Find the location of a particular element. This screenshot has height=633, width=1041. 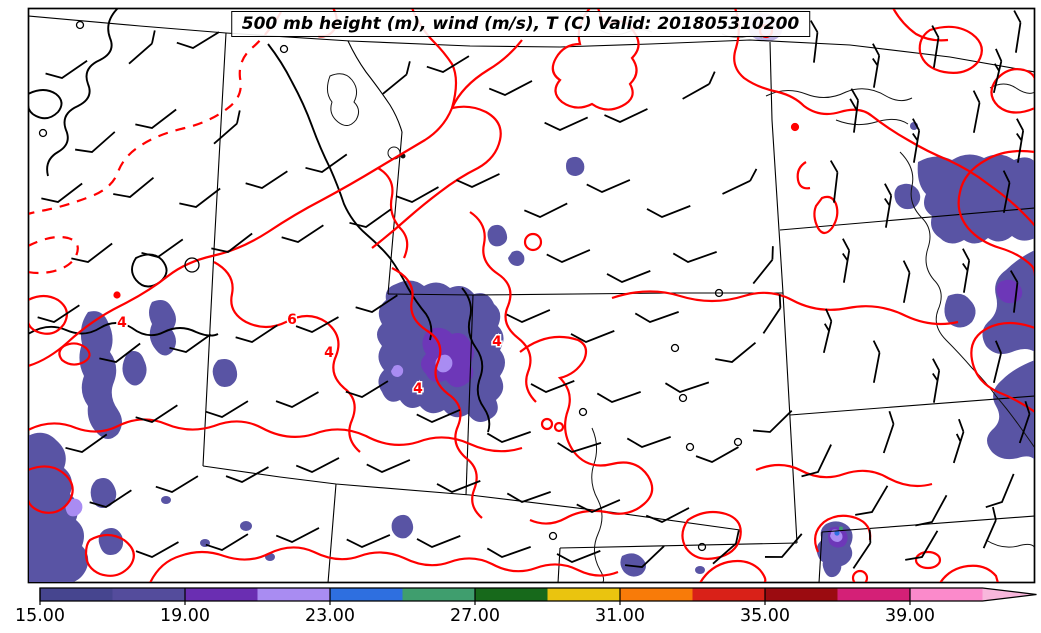

colorbar-tick-label: 27.00 is located at coordinates (475, 616).